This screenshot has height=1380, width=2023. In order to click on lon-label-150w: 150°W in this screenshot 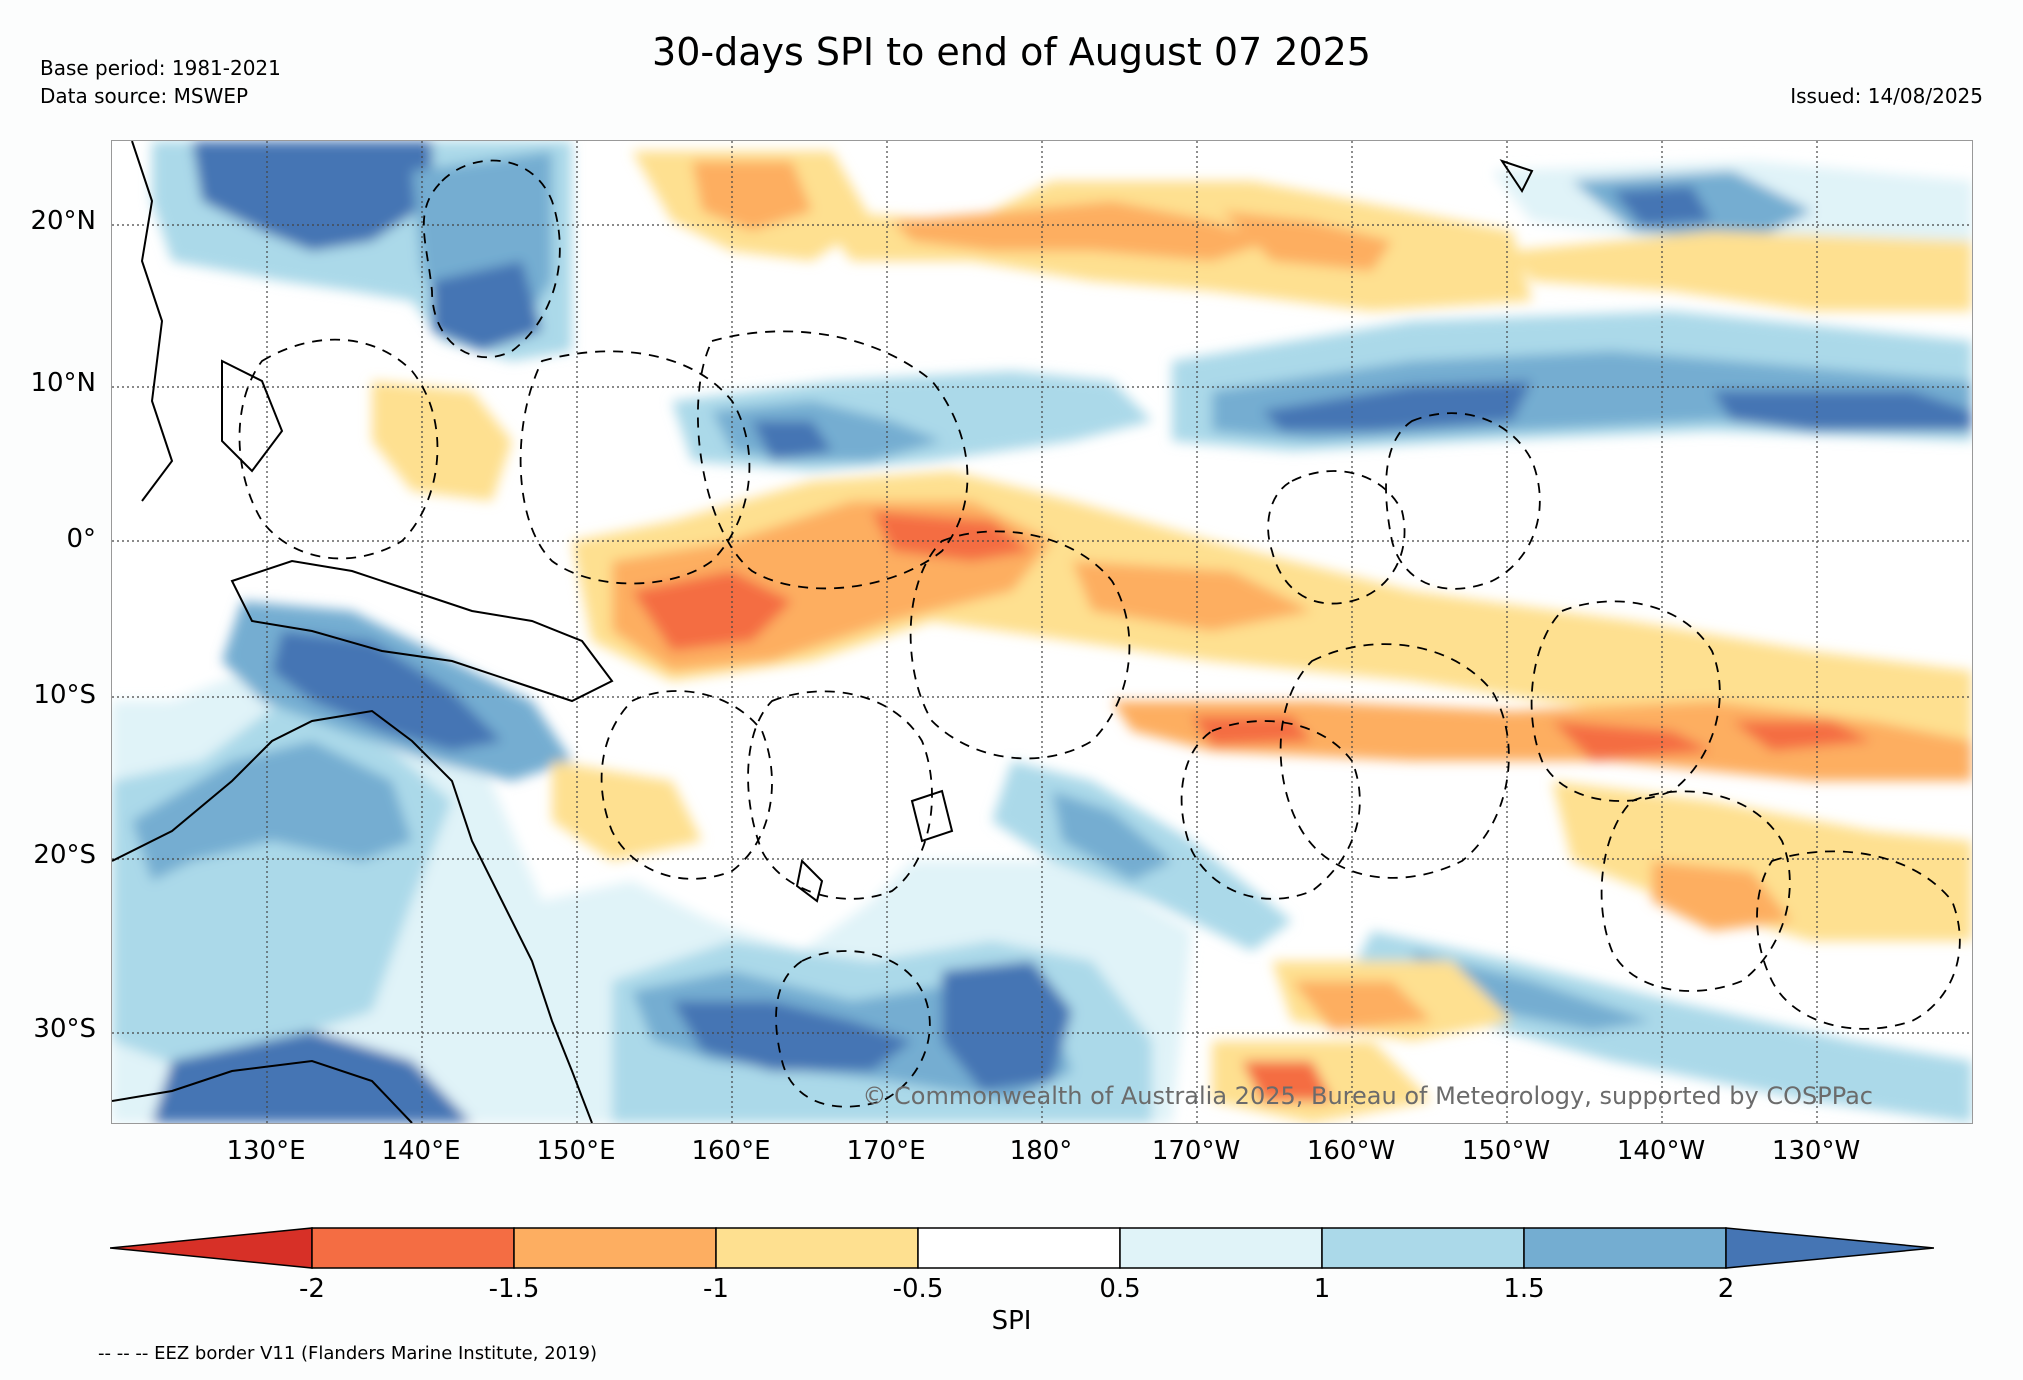, I will do `click(1506, 1151)`.